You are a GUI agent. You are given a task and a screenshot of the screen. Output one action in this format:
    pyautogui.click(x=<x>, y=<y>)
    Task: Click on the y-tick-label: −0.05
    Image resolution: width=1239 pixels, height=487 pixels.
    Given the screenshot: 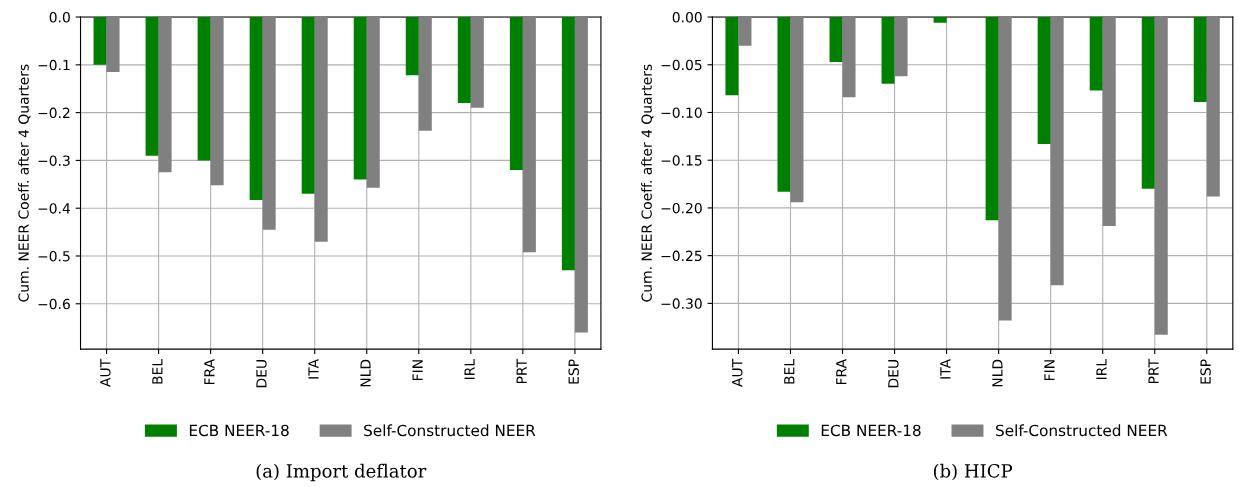 What is the action you would take?
    pyautogui.click(x=681, y=65)
    